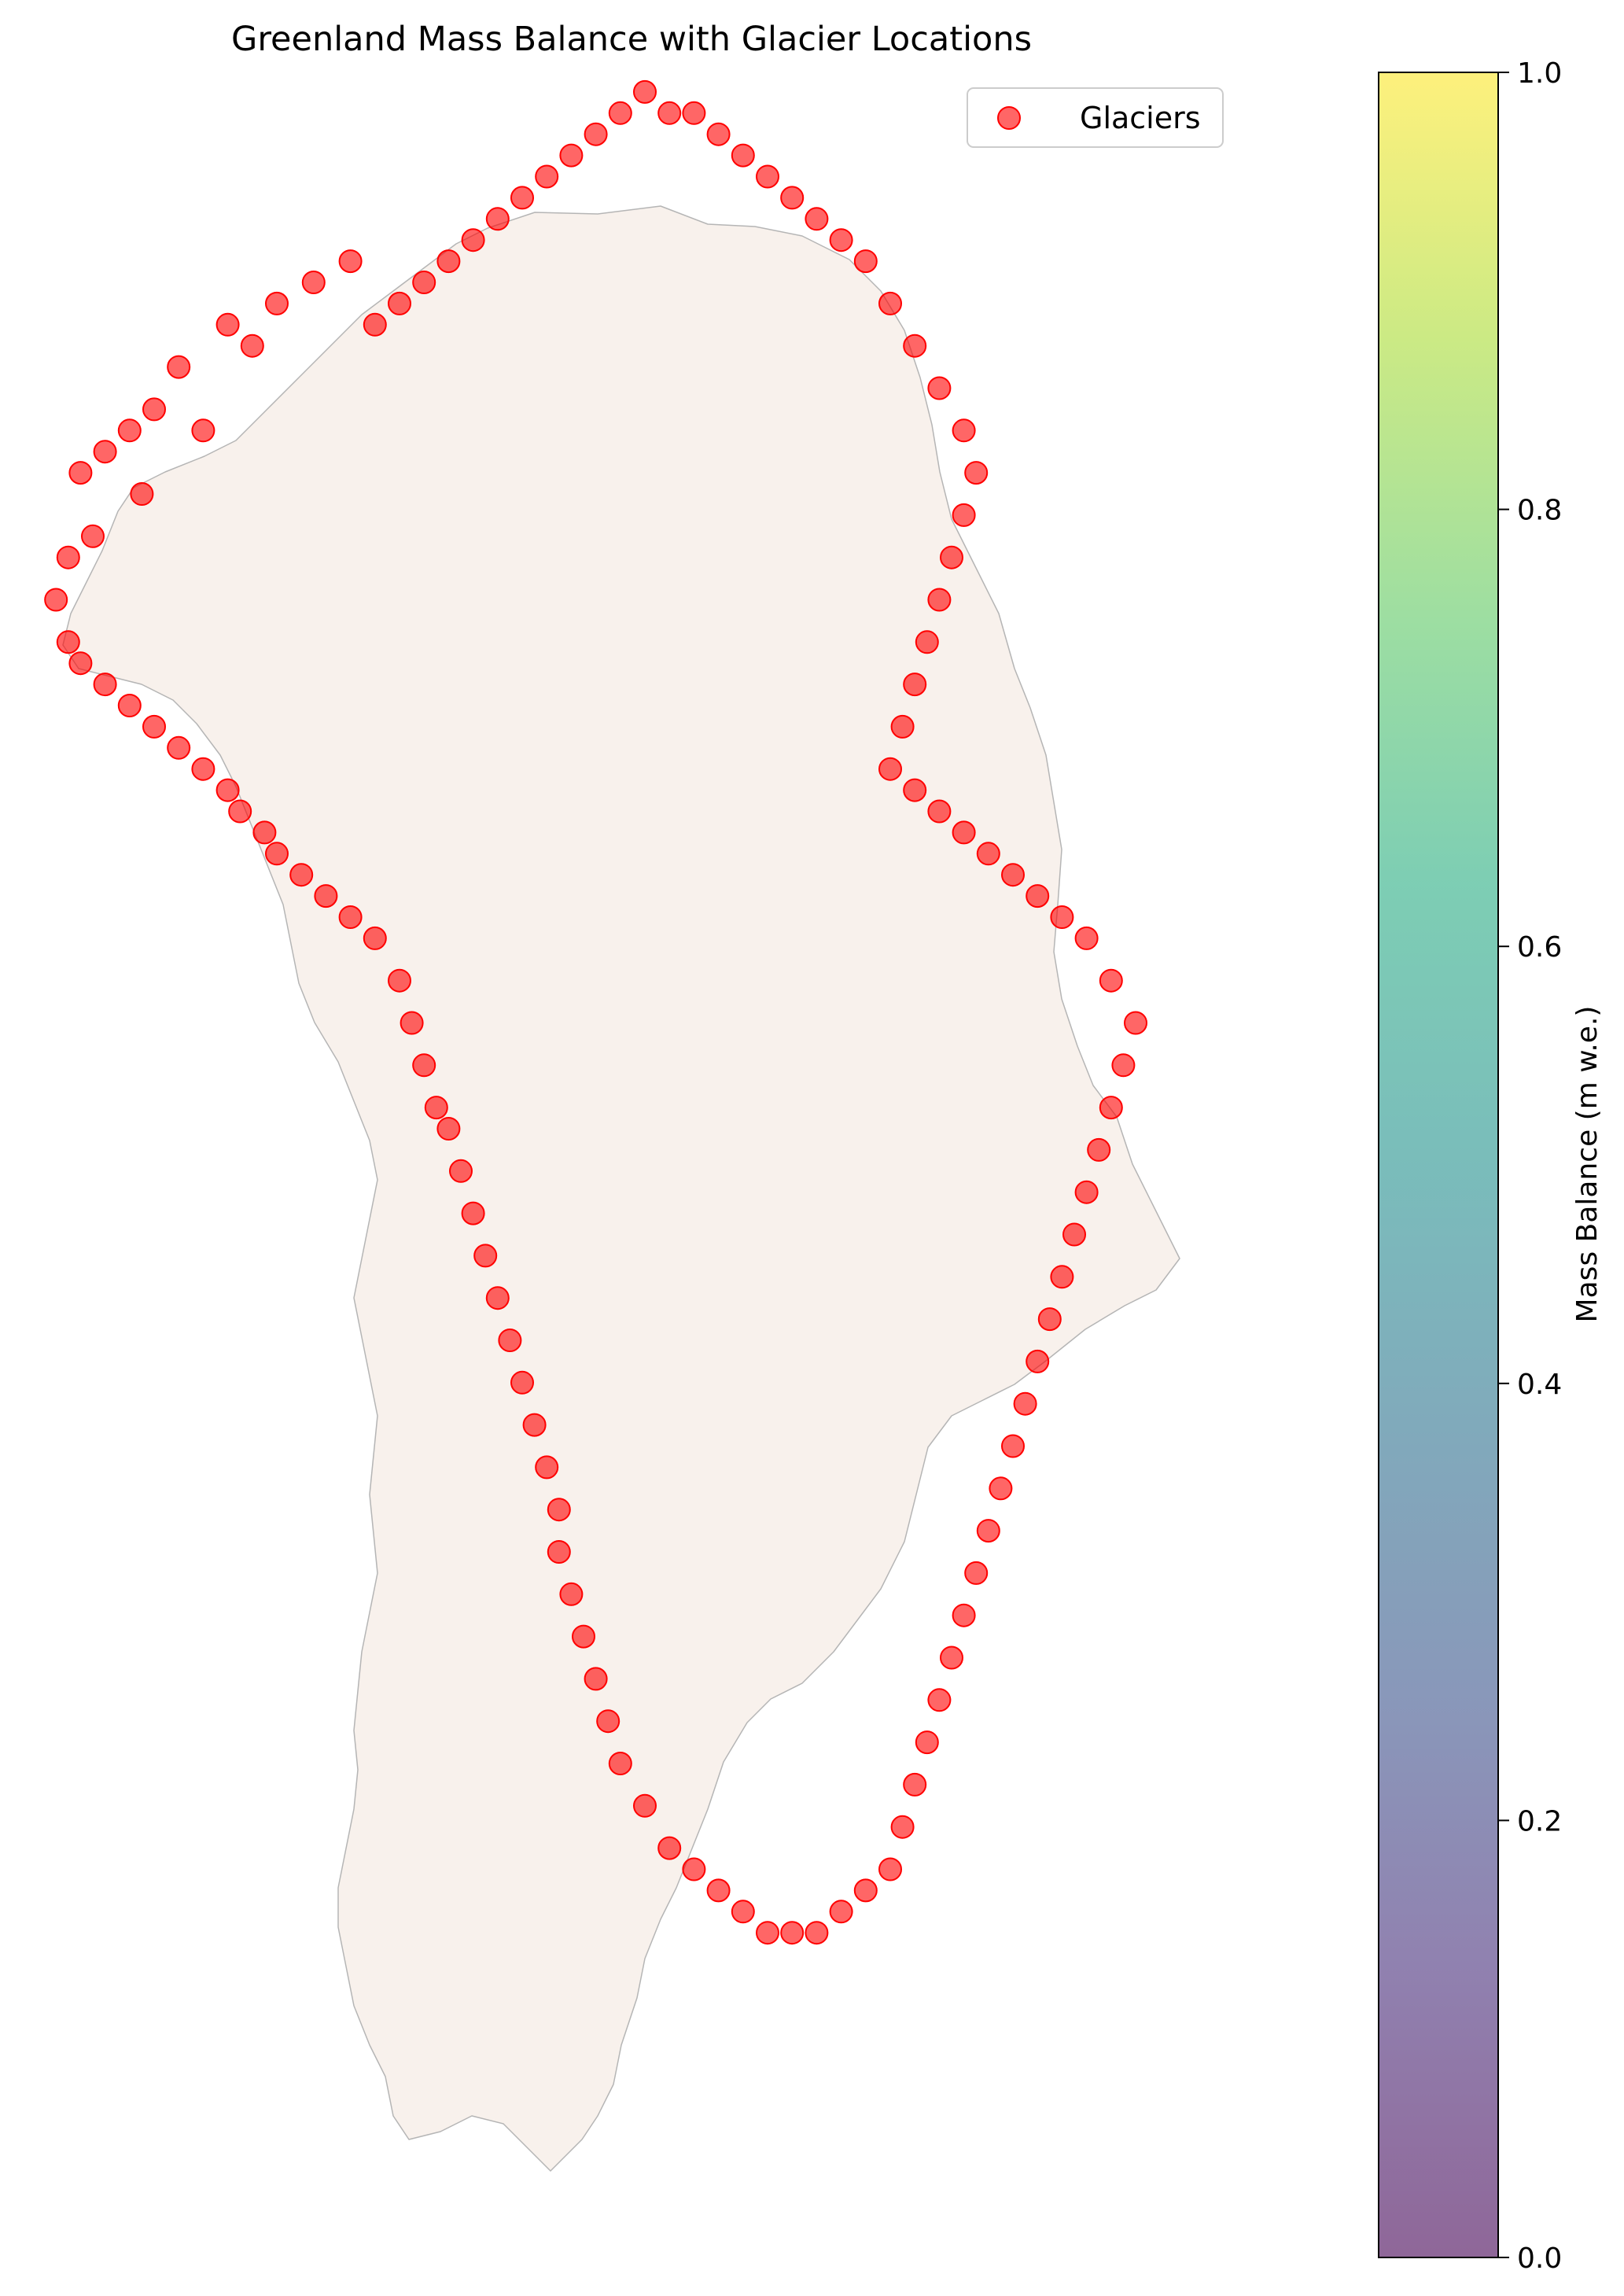  What do you see at coordinates (1540, 1385) in the screenshot?
I see `colorbar-tick-label: 0.4` at bounding box center [1540, 1385].